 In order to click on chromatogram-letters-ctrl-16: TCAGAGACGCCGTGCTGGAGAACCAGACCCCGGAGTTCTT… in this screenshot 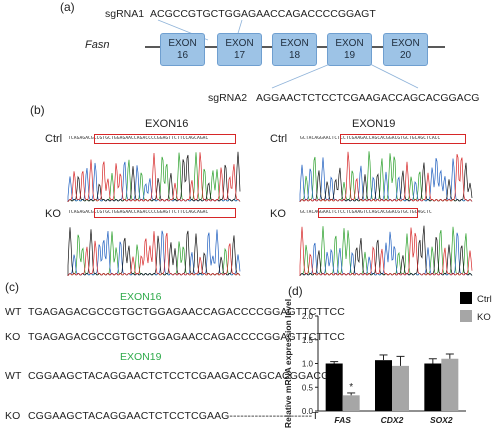, I will do `click(138, 138)`.